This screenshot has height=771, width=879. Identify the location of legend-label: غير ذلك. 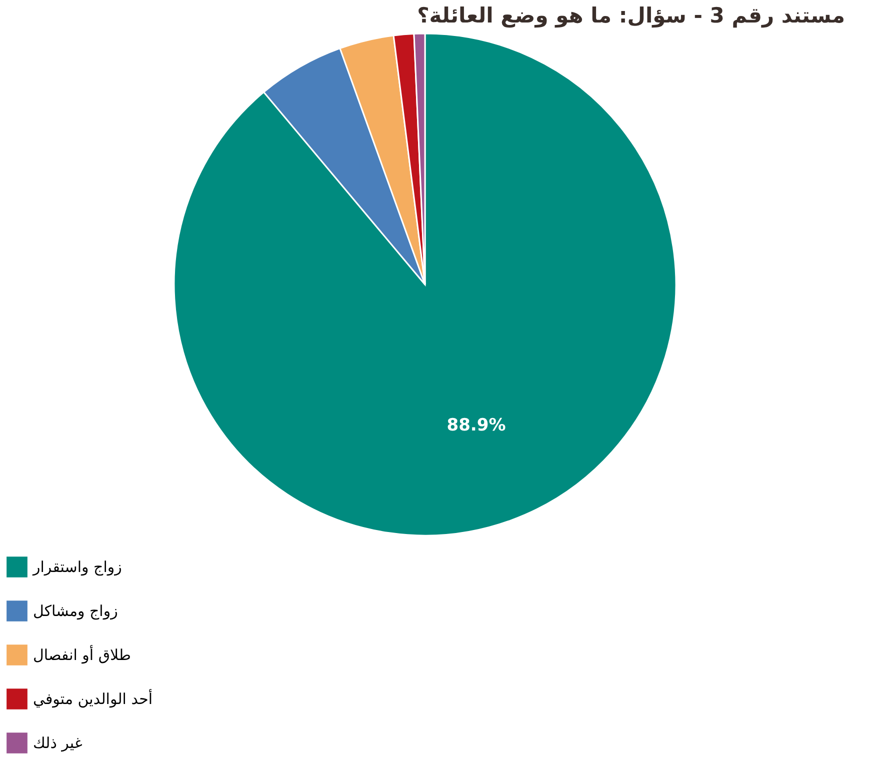
(57, 743).